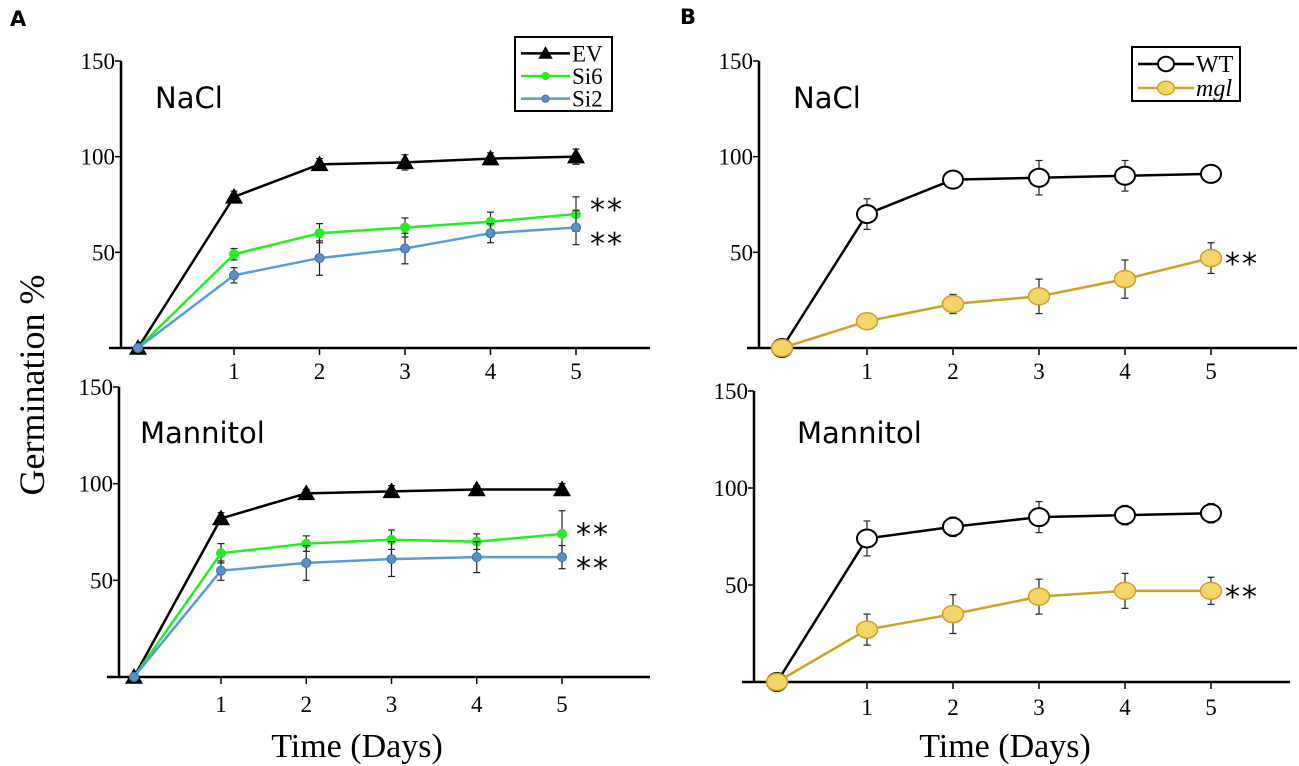  Describe the element at coordinates (587, 53) in the screenshot. I see `legend-label: EV` at that location.